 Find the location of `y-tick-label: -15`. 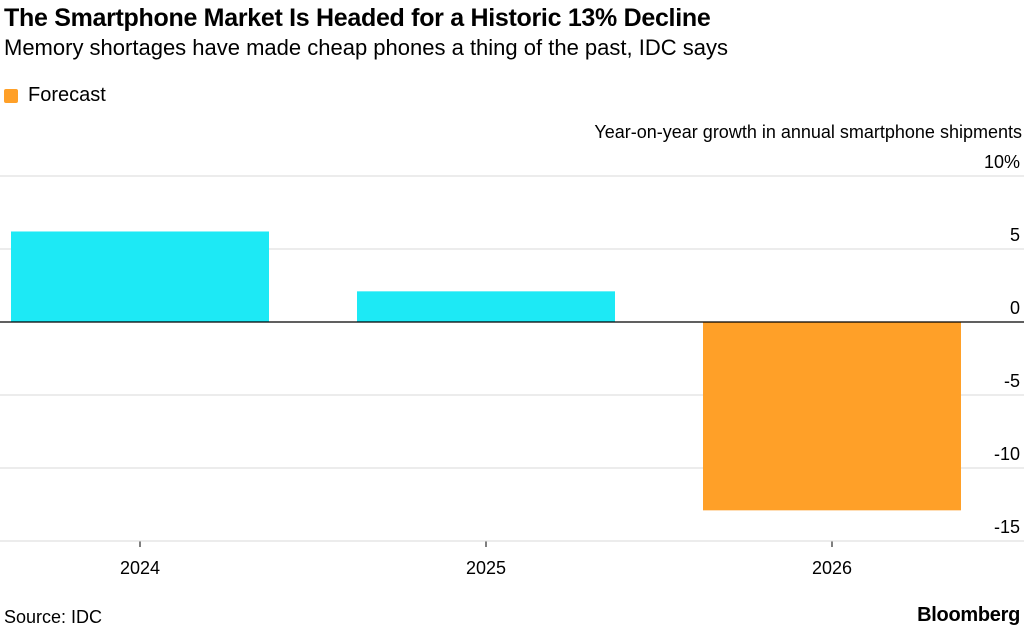

y-tick-label: -15 is located at coordinates (1007, 527).